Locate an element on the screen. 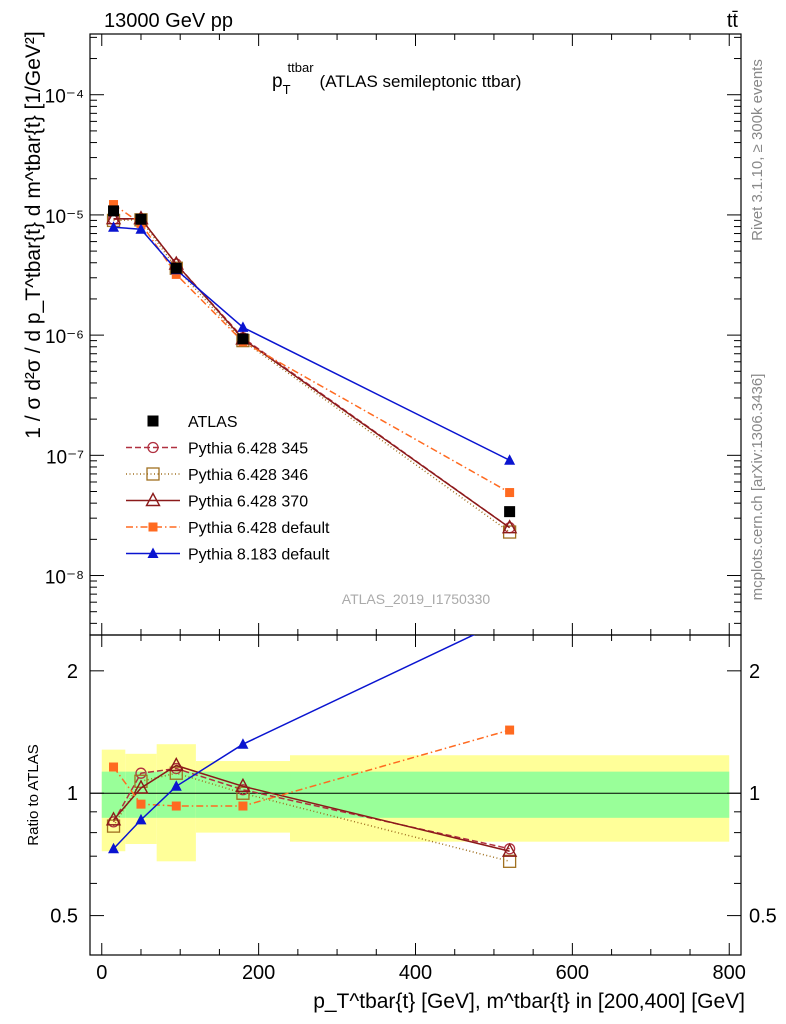 This screenshot has width=786, height=1024. plot-title-sub: T is located at coordinates (287, 89).